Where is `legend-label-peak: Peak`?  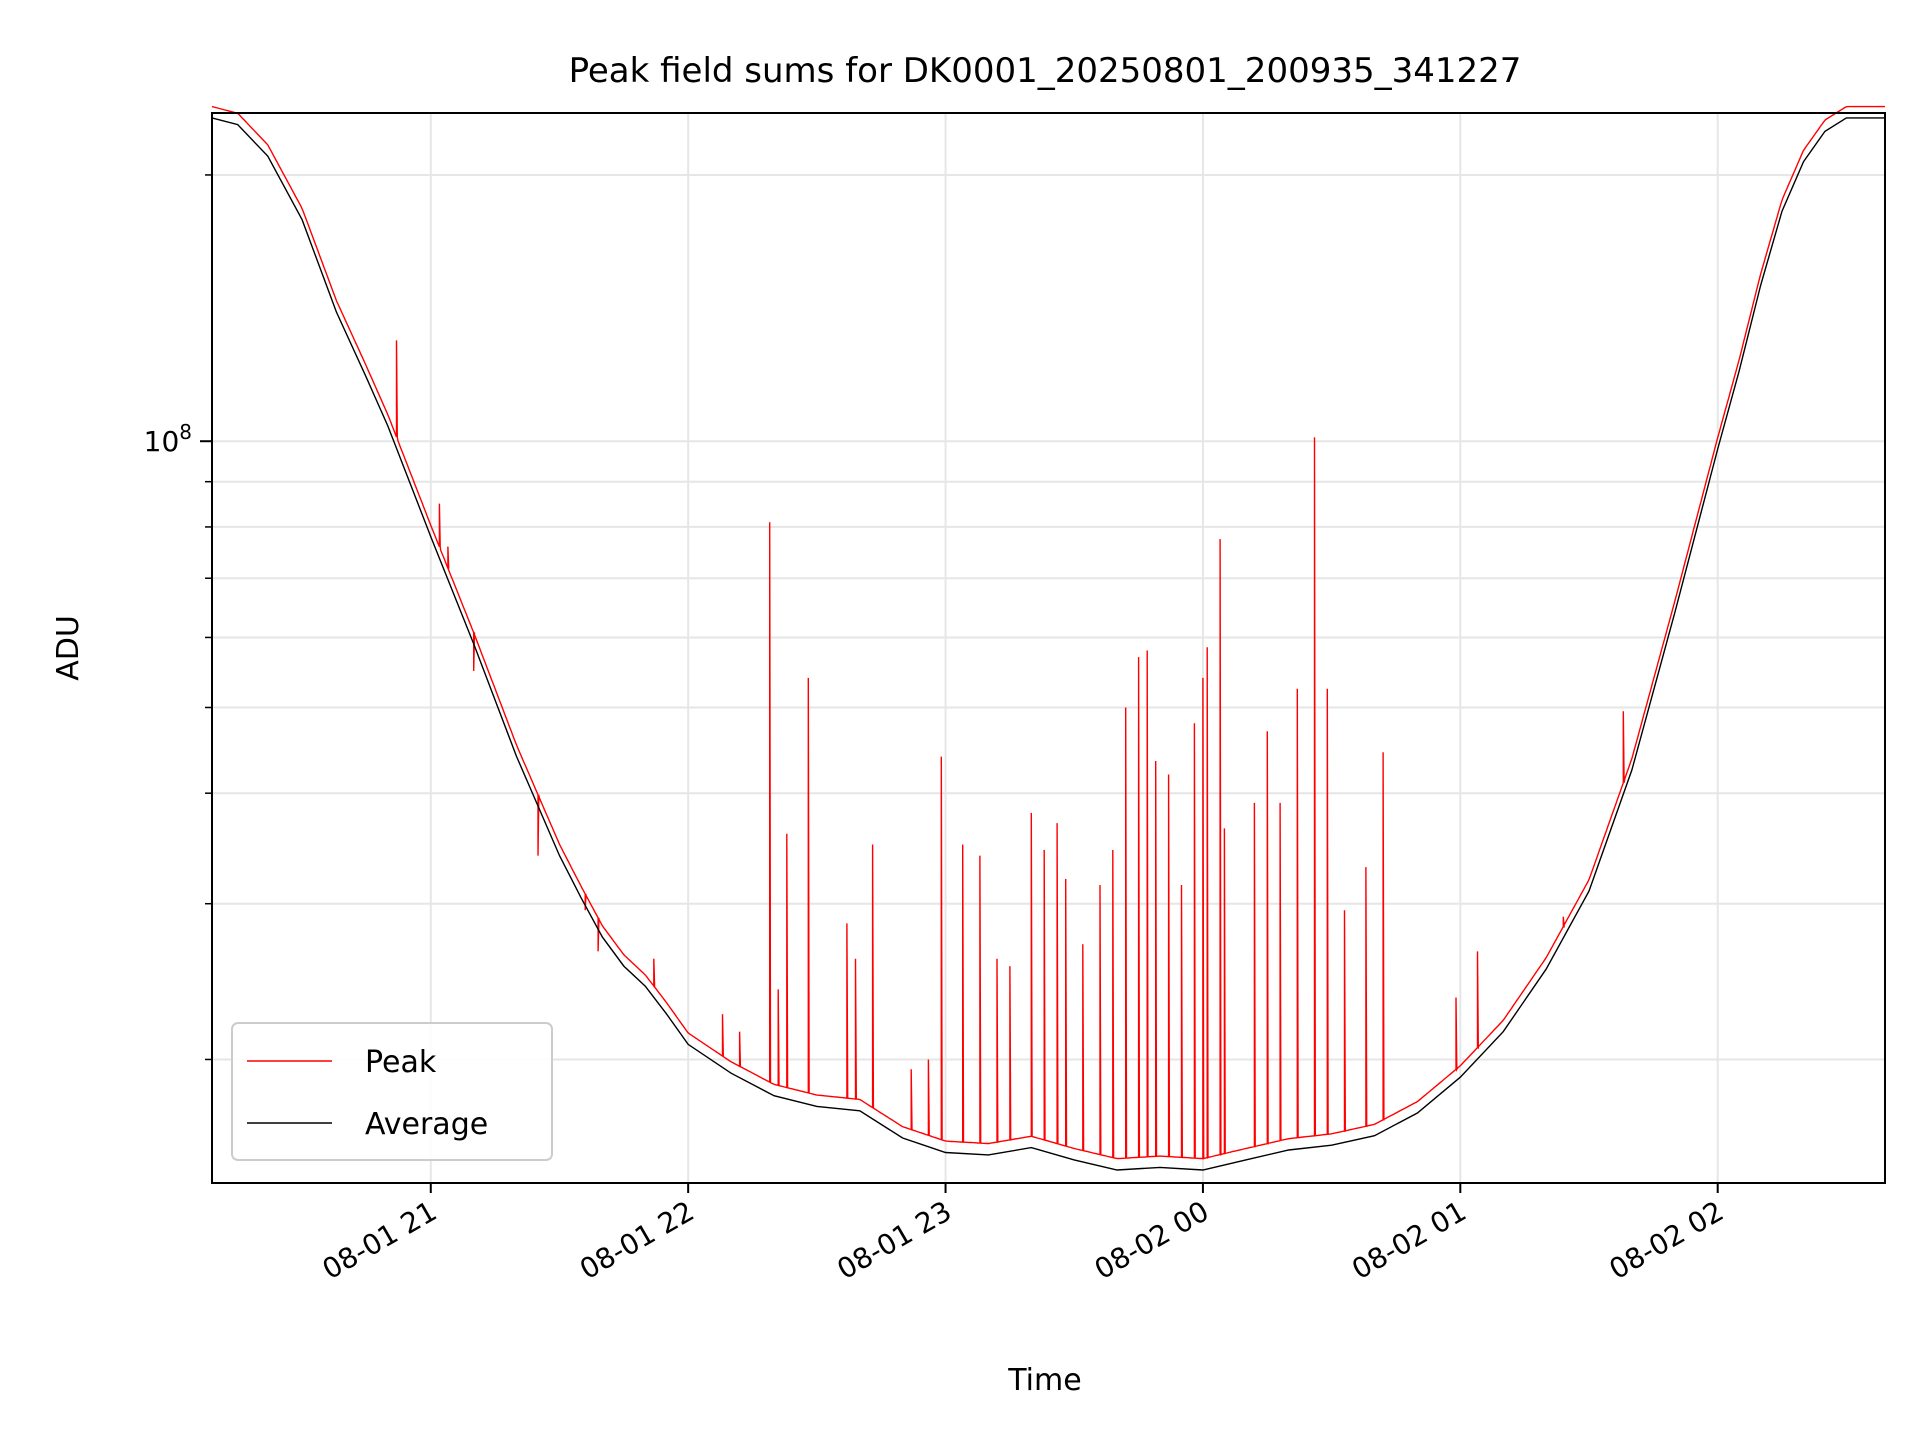
legend-label-peak: Peak is located at coordinates (401, 1062).